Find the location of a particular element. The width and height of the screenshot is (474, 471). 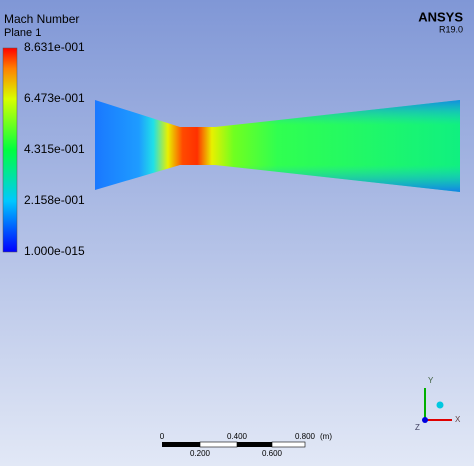

scale-label: 0.600 is located at coordinates (272, 453).